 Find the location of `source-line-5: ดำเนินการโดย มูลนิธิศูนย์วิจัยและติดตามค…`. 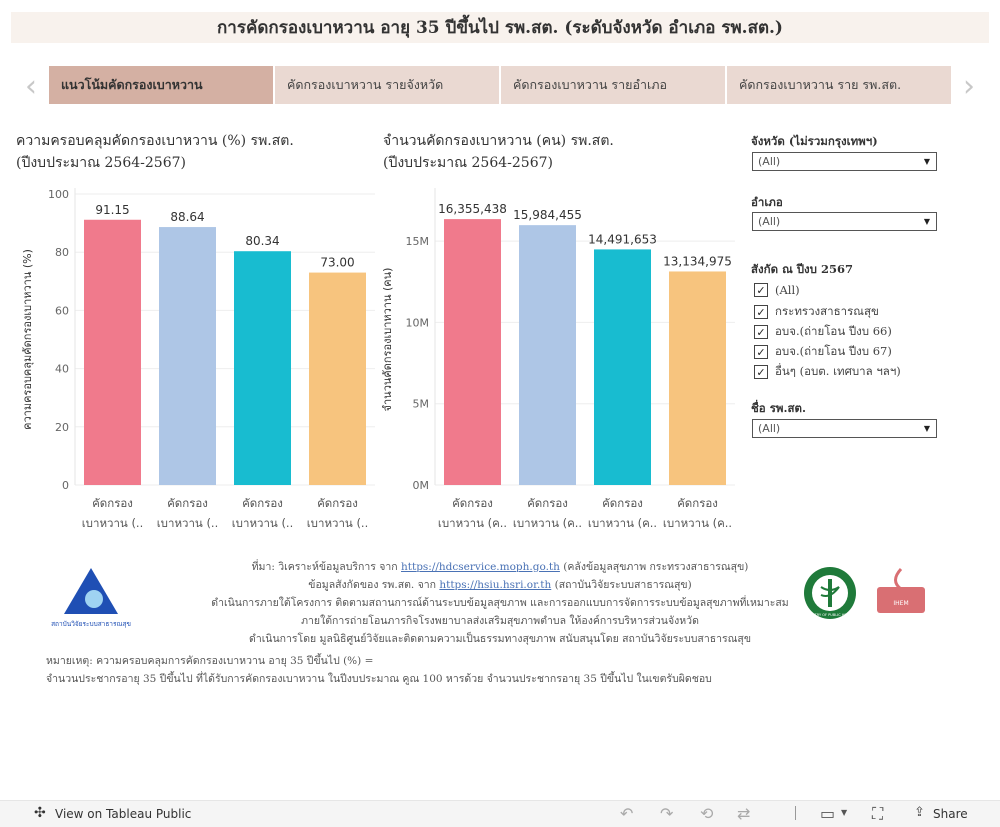

source-line-5: ดำเนินการโดย มูลนิธิศูนย์วิจัยและติดตามค… is located at coordinates (500, 639).